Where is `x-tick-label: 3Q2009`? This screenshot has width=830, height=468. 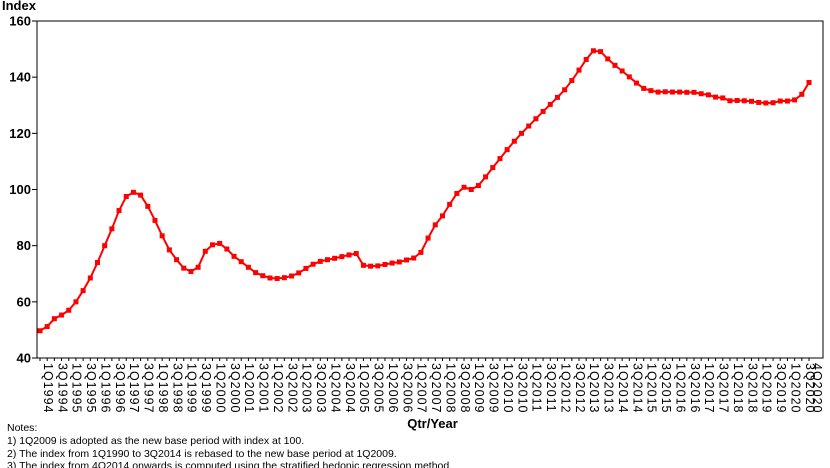 x-tick-label: 3Q2009 is located at coordinates (494, 388).